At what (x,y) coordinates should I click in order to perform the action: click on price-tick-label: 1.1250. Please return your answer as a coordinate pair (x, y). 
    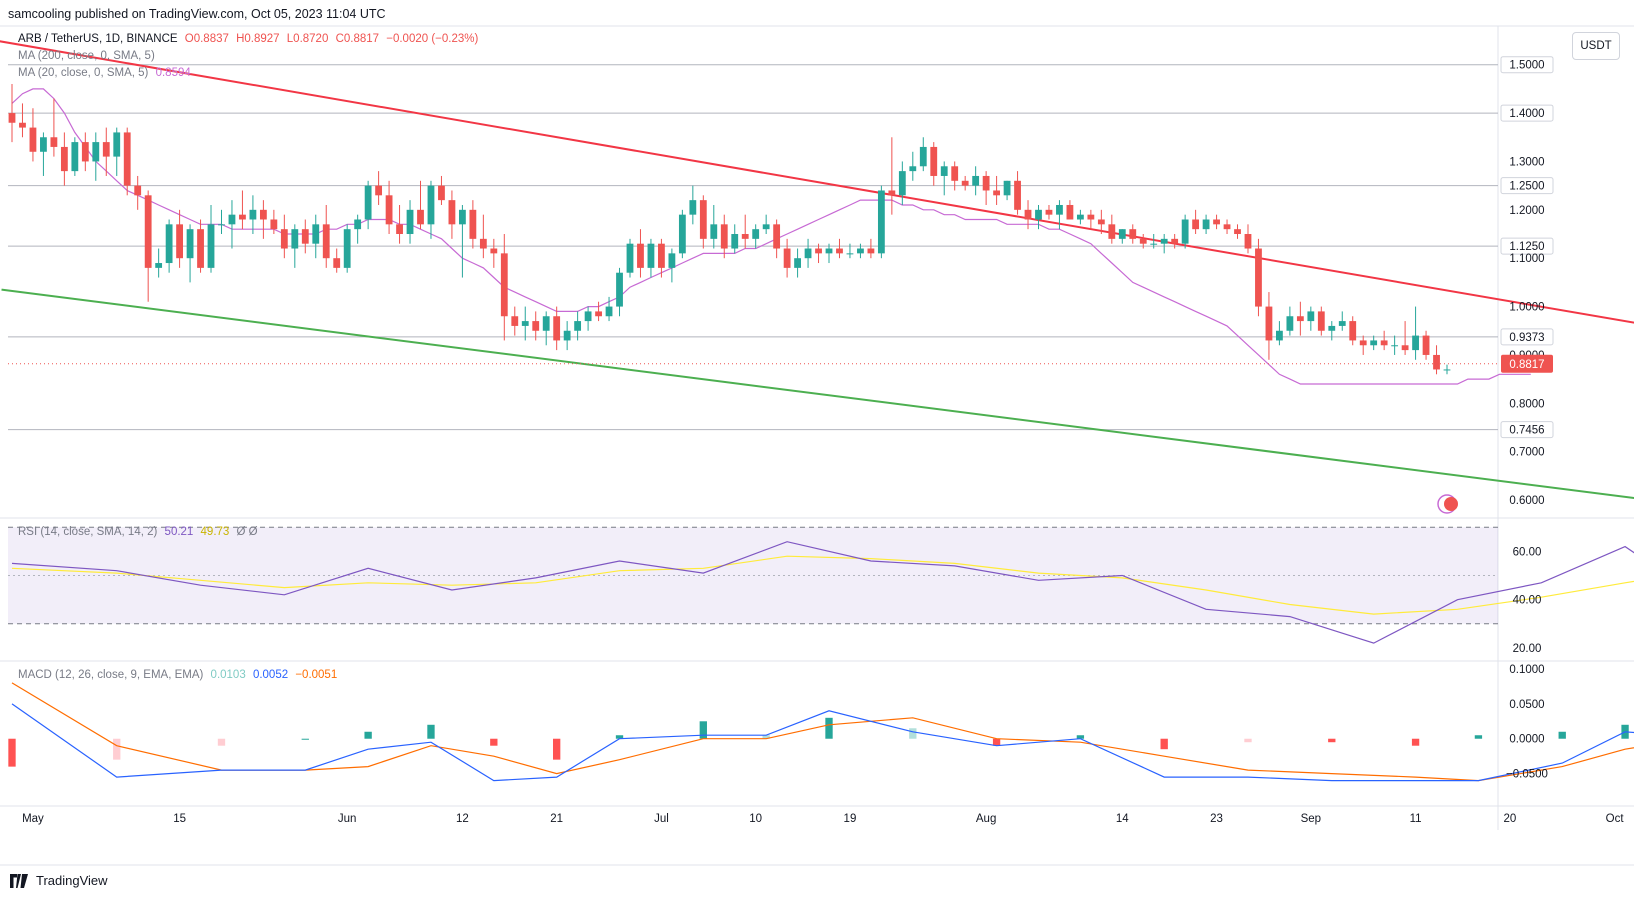
    Looking at the image, I should click on (1526, 247).